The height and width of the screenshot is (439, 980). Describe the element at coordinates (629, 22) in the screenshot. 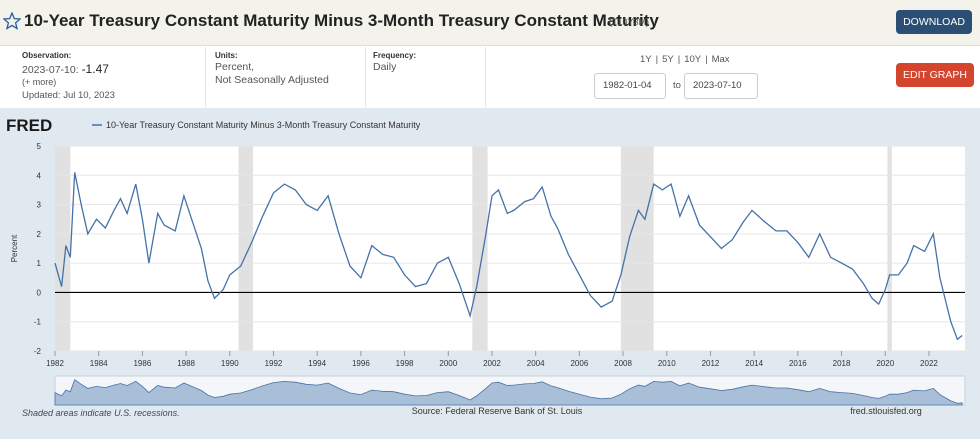

I see `series-id: (T10Y3M)` at that location.